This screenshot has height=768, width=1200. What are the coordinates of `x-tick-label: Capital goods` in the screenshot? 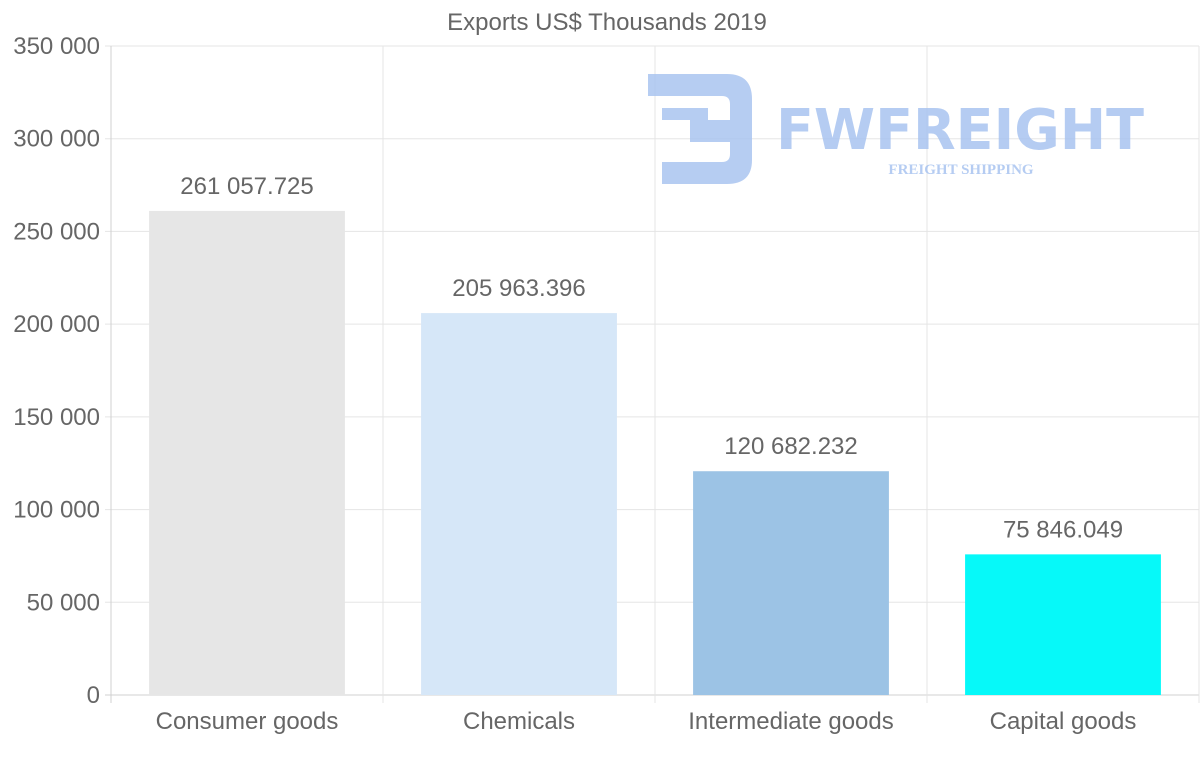 It's located at (1063, 721).